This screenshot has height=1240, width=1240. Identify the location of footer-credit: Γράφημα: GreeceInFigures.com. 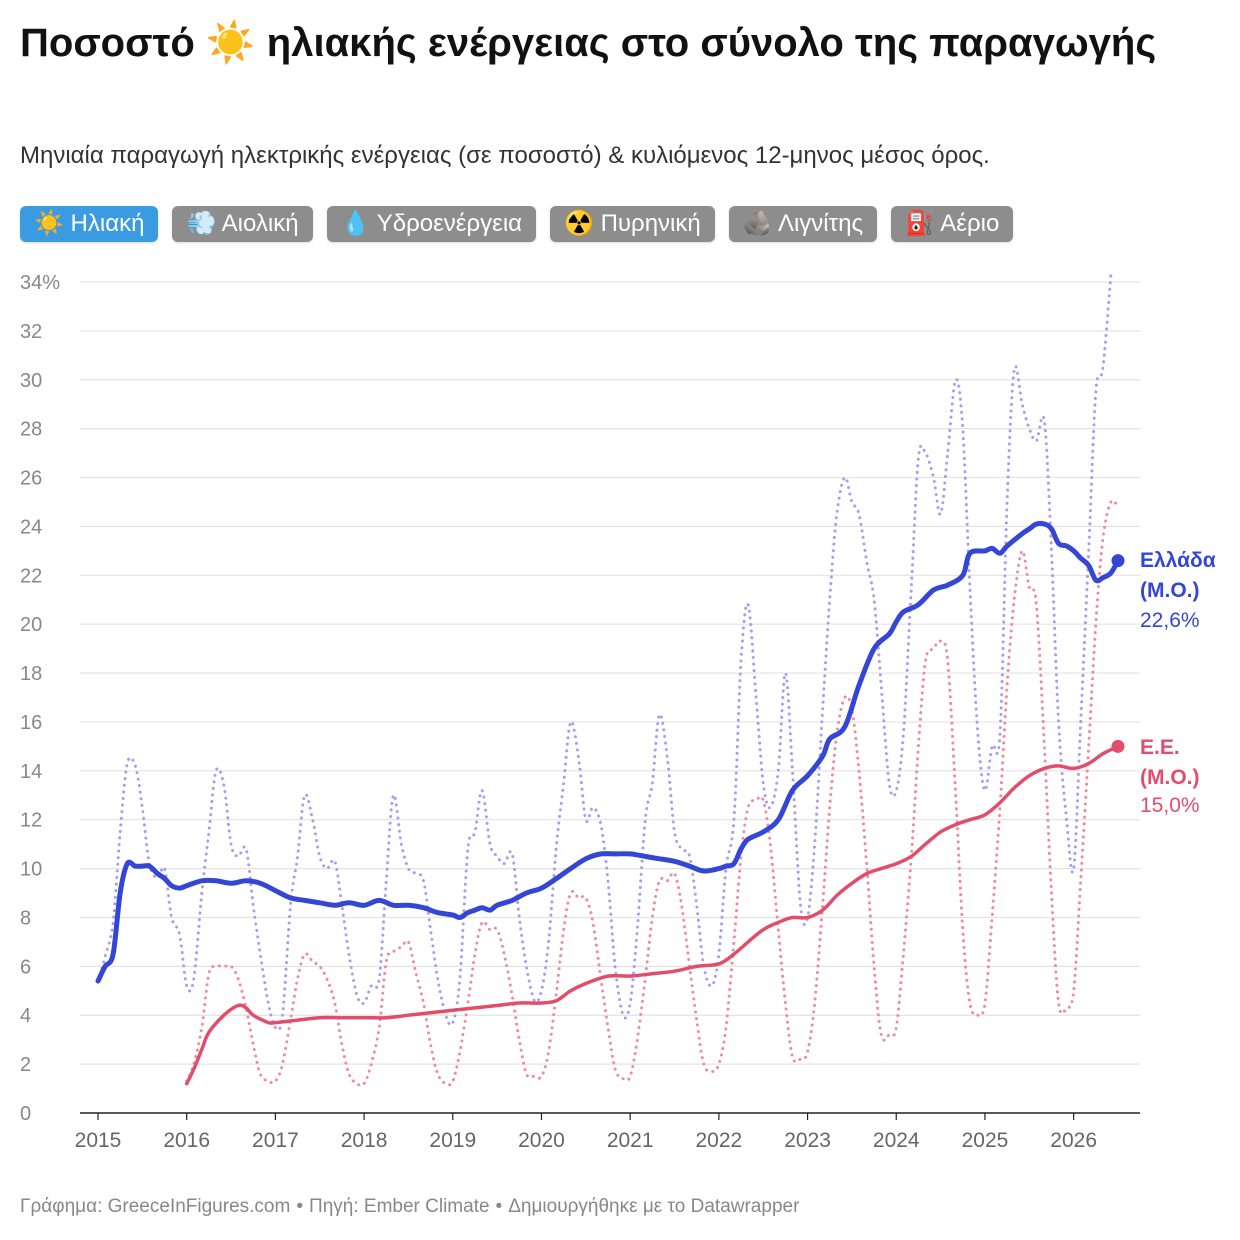
(155, 1206).